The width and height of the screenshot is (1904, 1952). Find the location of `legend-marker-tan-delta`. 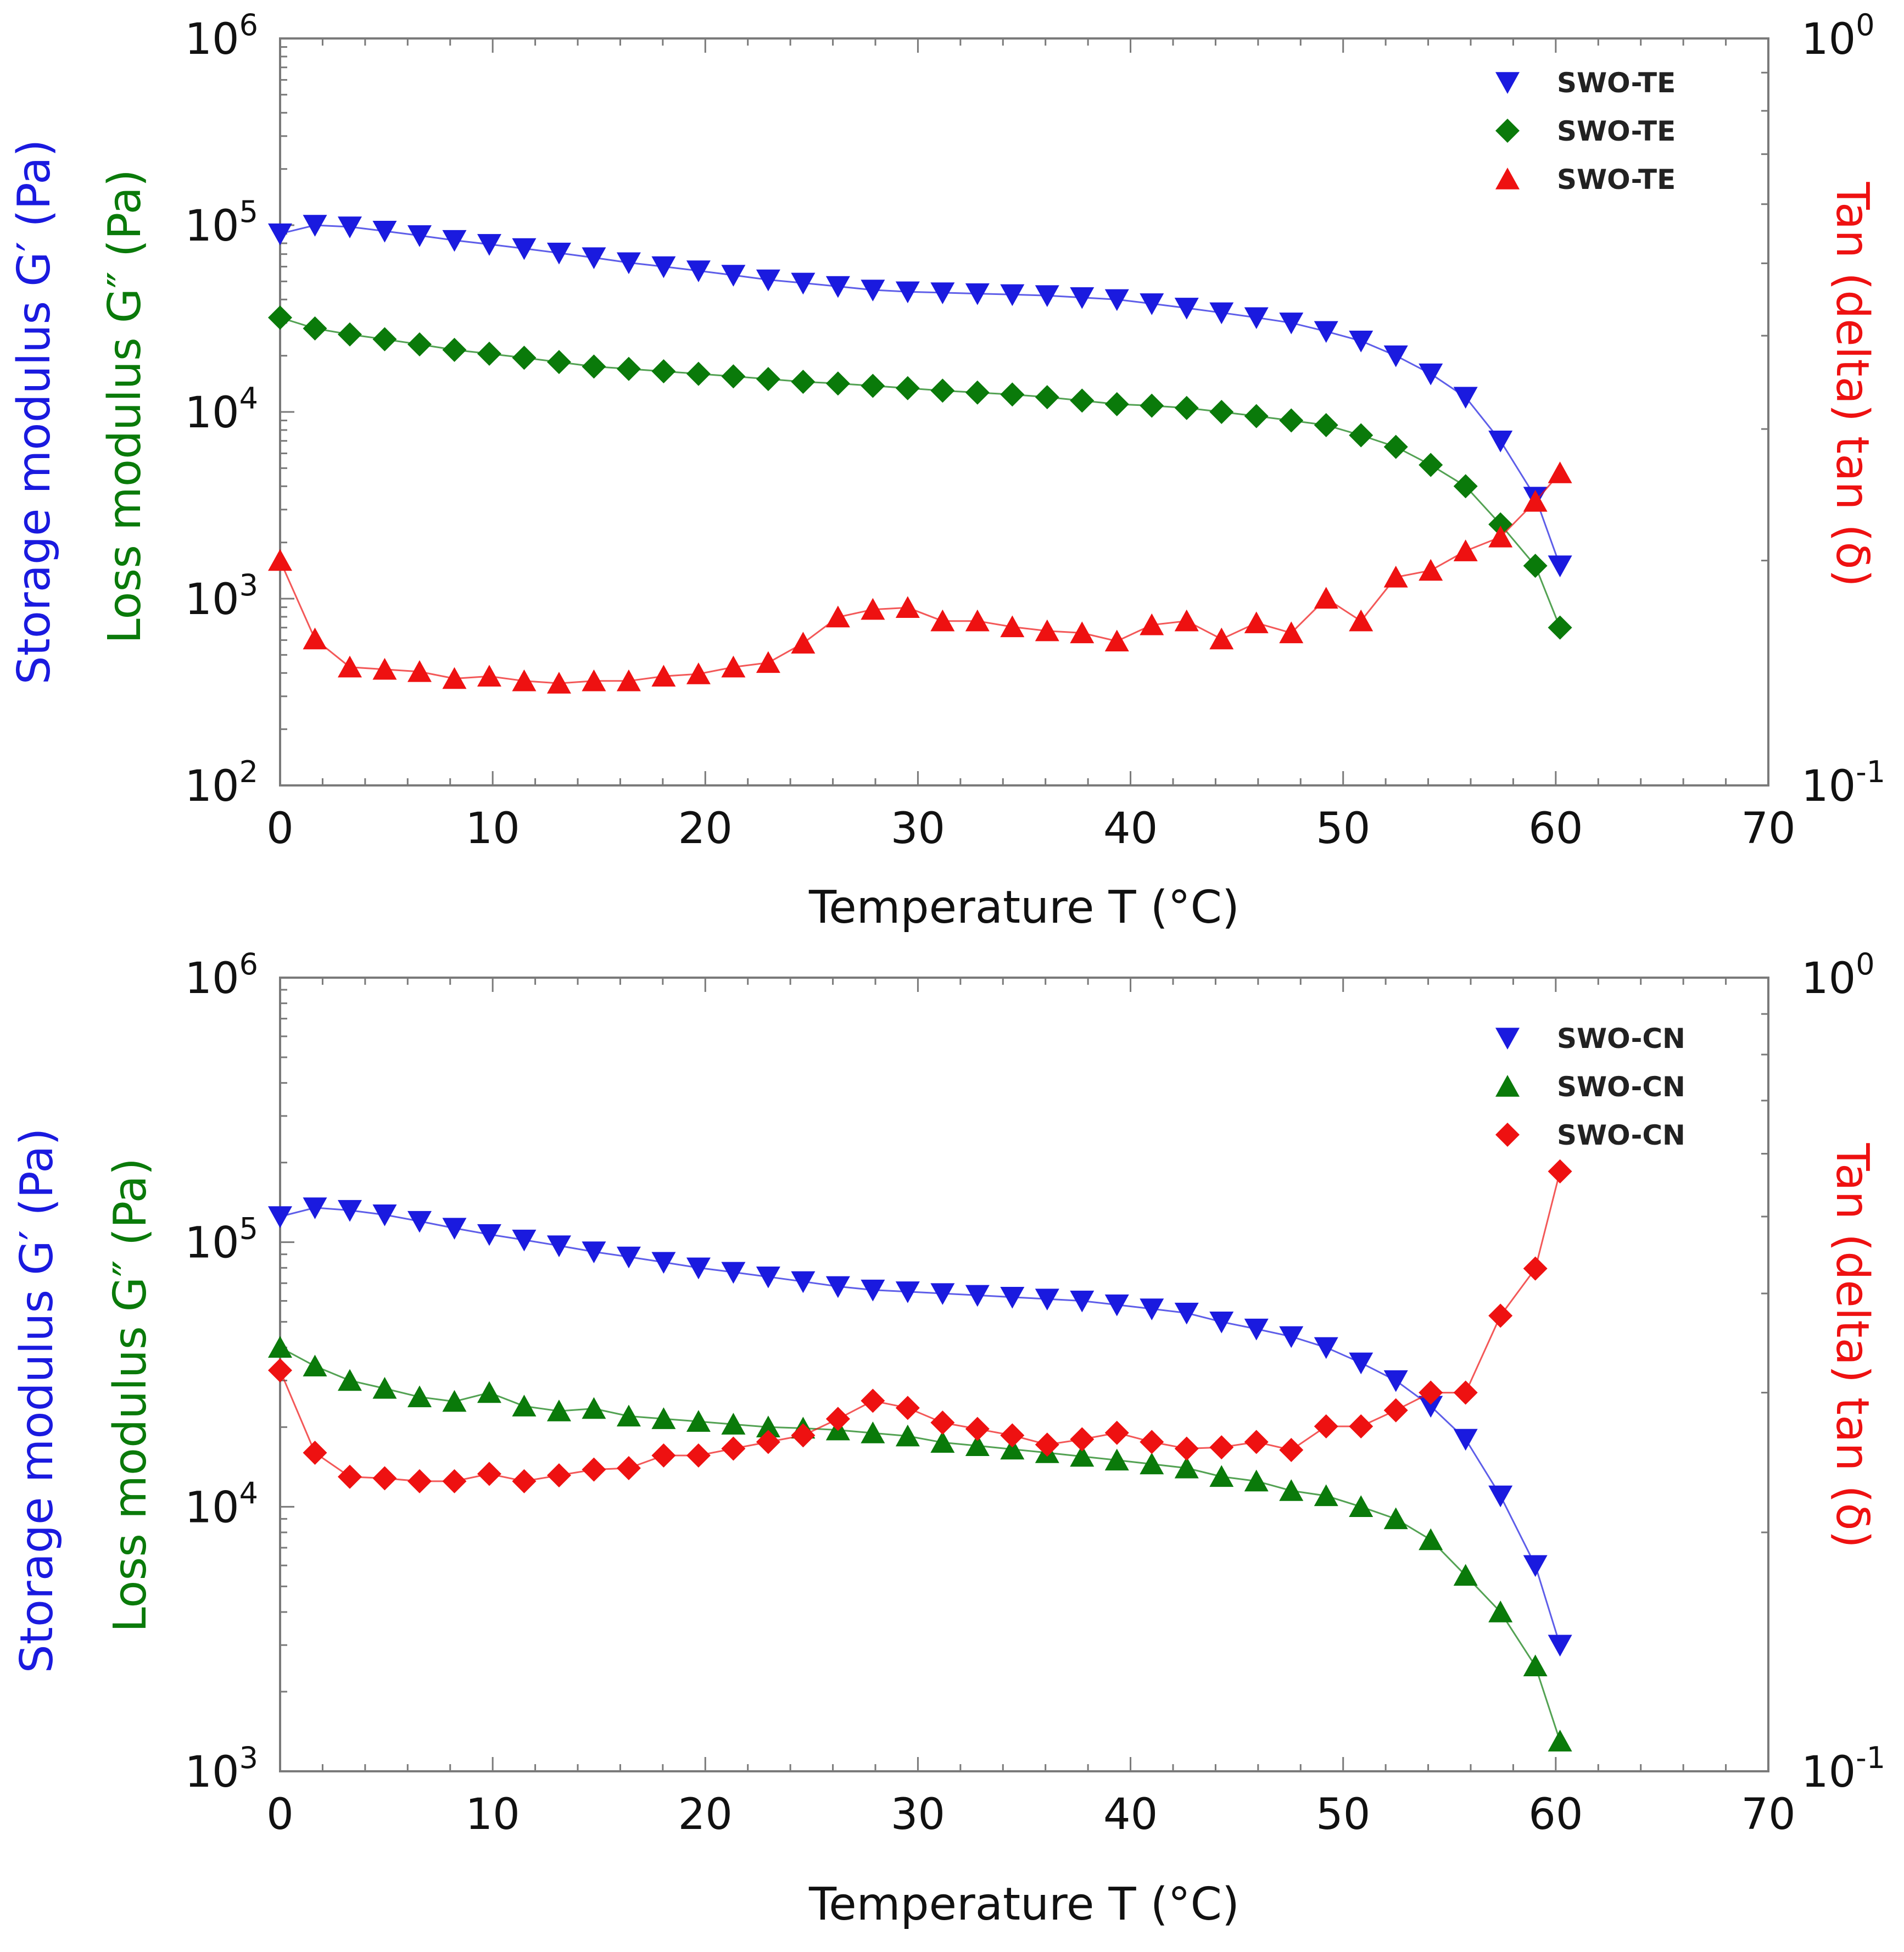

legend-marker-tan-delta is located at coordinates (1507, 1135).